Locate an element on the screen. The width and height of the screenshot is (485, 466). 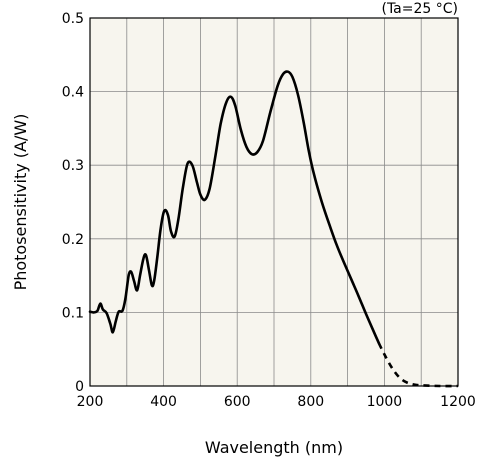
y-tick-label: 0.4 is located at coordinates (73, 93).